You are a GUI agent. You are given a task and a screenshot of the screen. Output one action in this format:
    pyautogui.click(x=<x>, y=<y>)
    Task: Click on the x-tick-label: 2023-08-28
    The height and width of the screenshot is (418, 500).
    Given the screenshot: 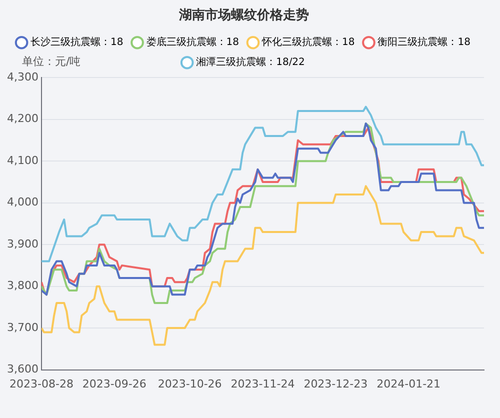 What is the action you would take?
    pyautogui.click(x=42, y=383)
    